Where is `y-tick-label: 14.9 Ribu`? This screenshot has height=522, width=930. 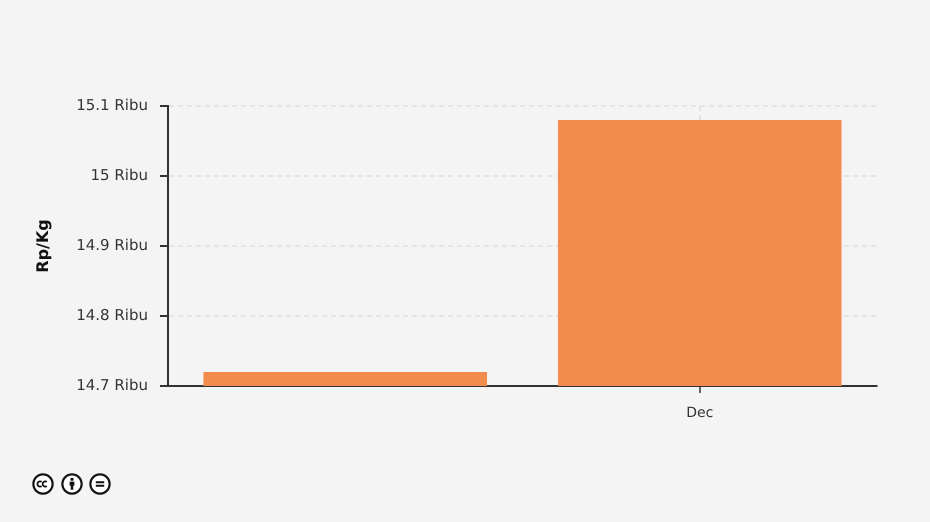
y-tick-label: 14.9 Ribu is located at coordinates (112, 245).